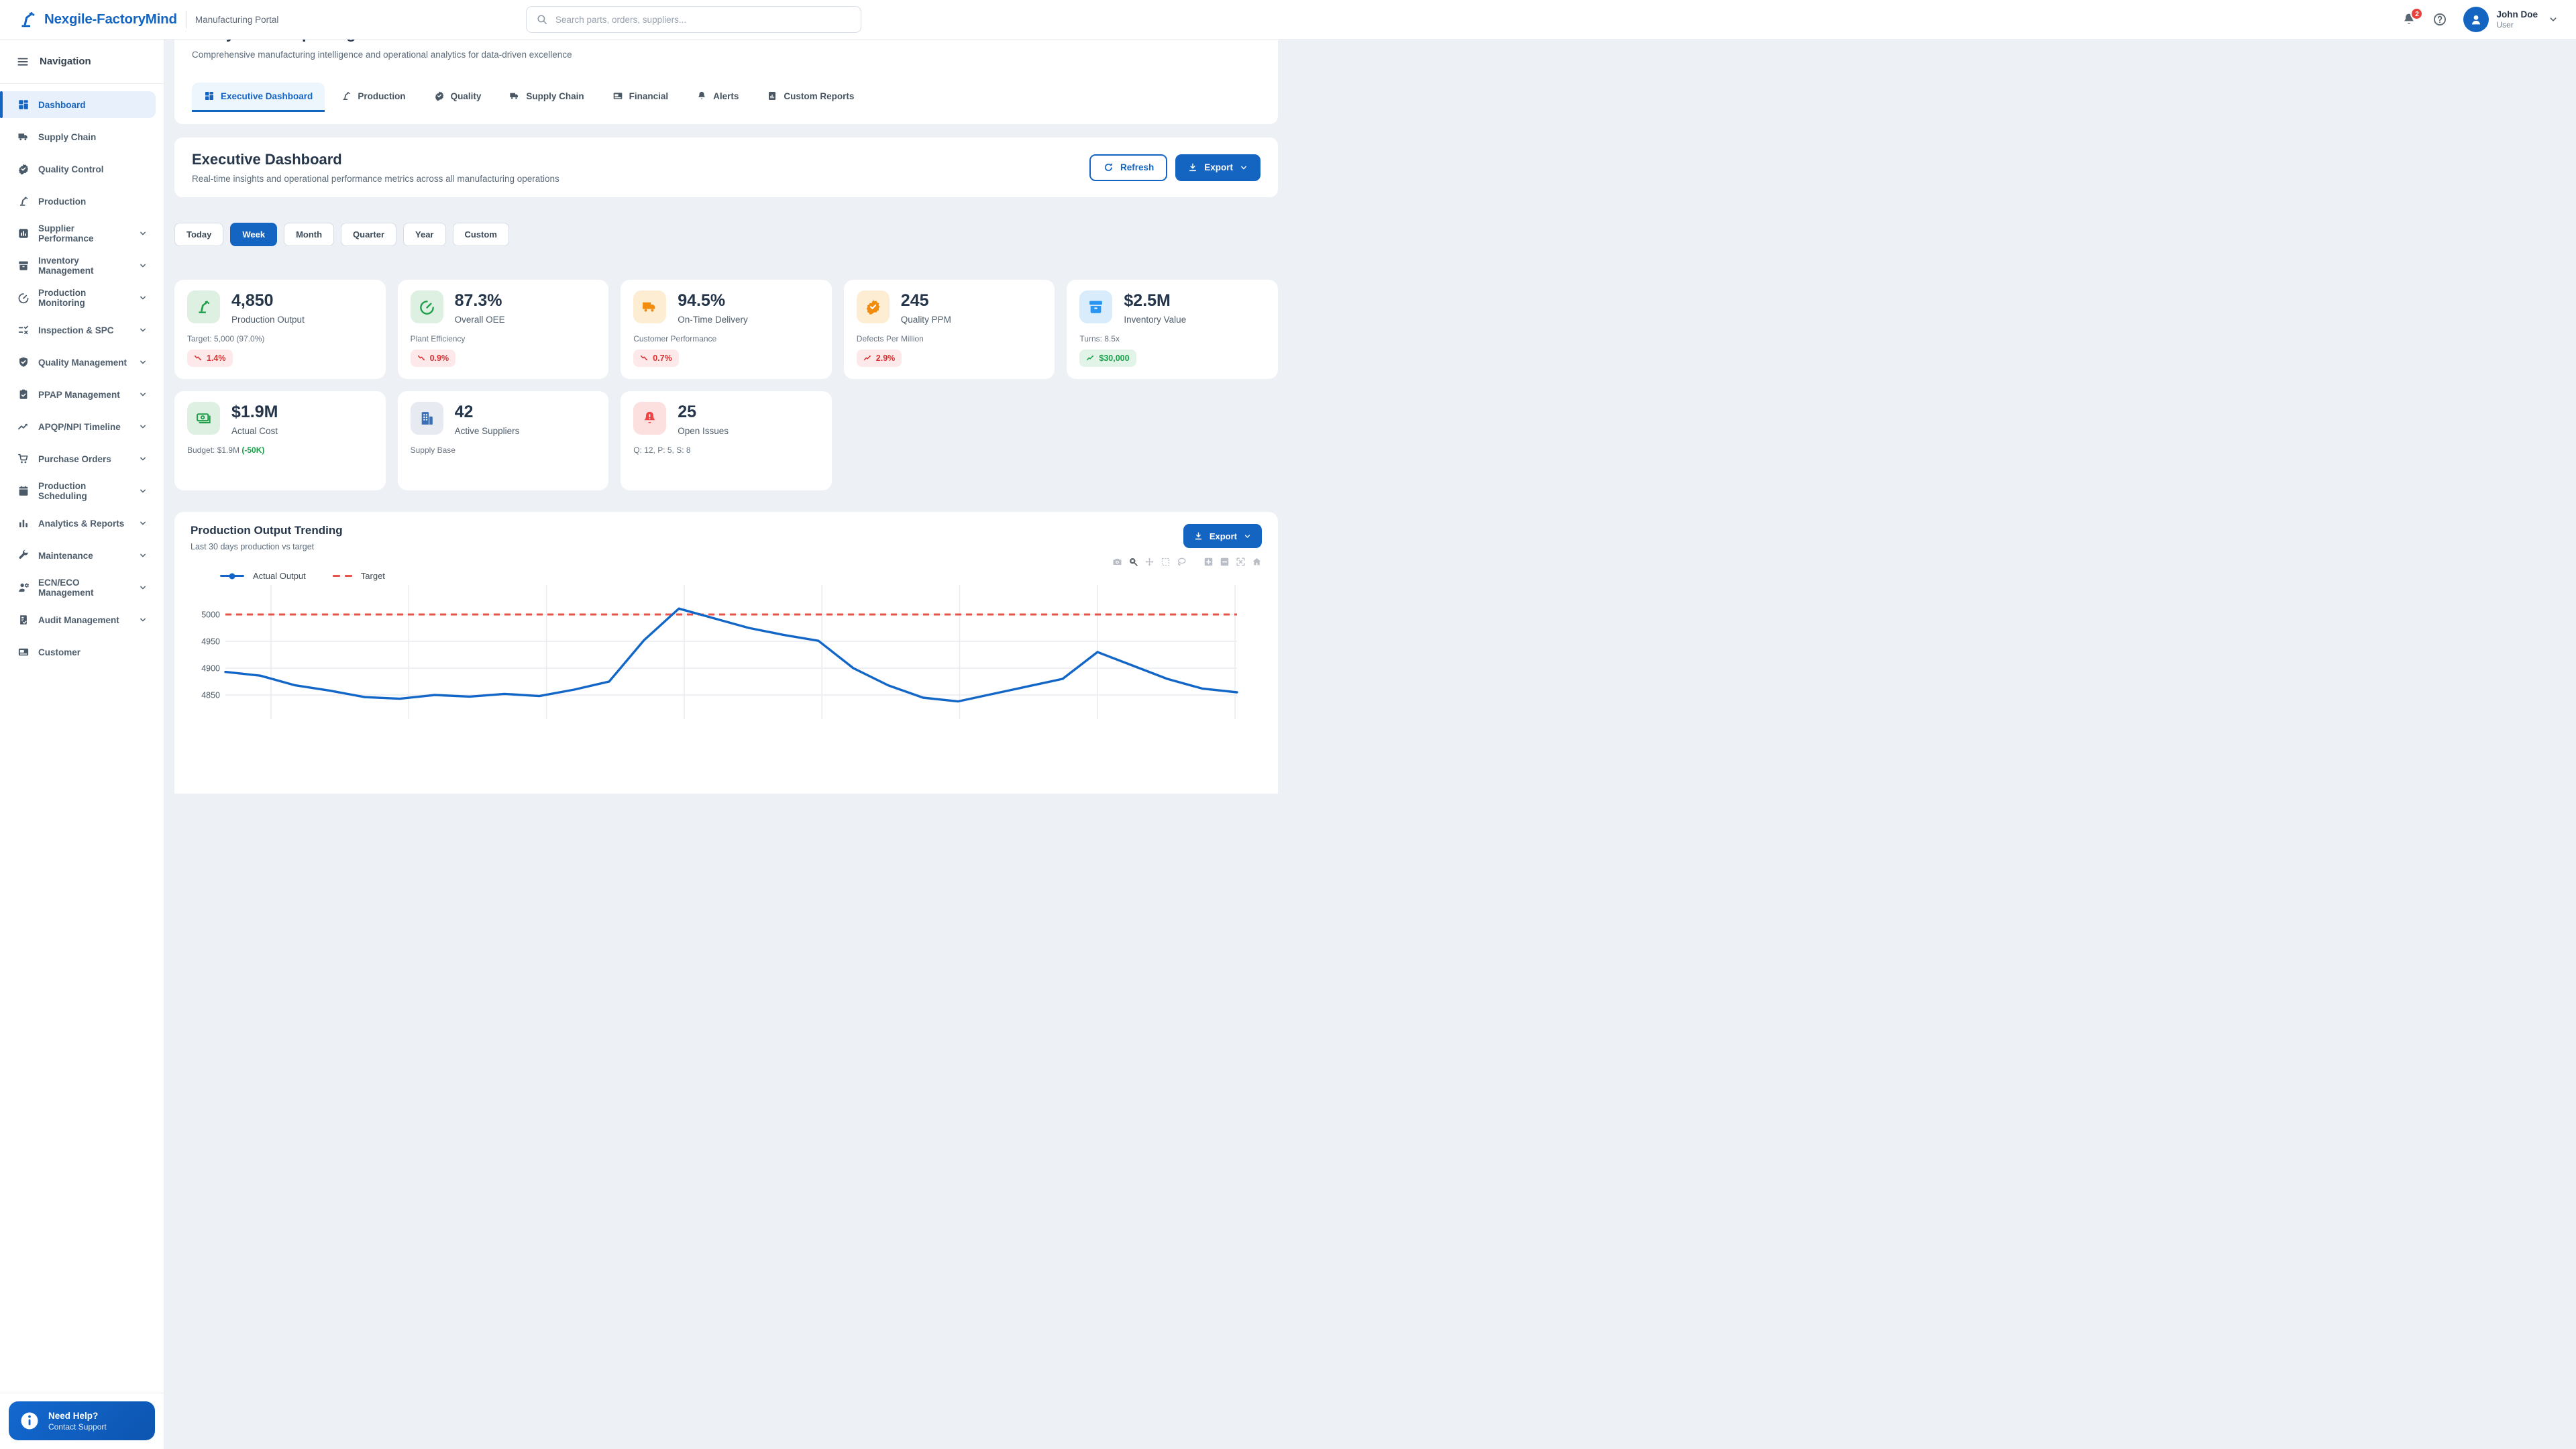 Image resolution: width=2576 pixels, height=1449 pixels. I want to click on legend-label-actual-output: Actual Output, so click(279, 576).